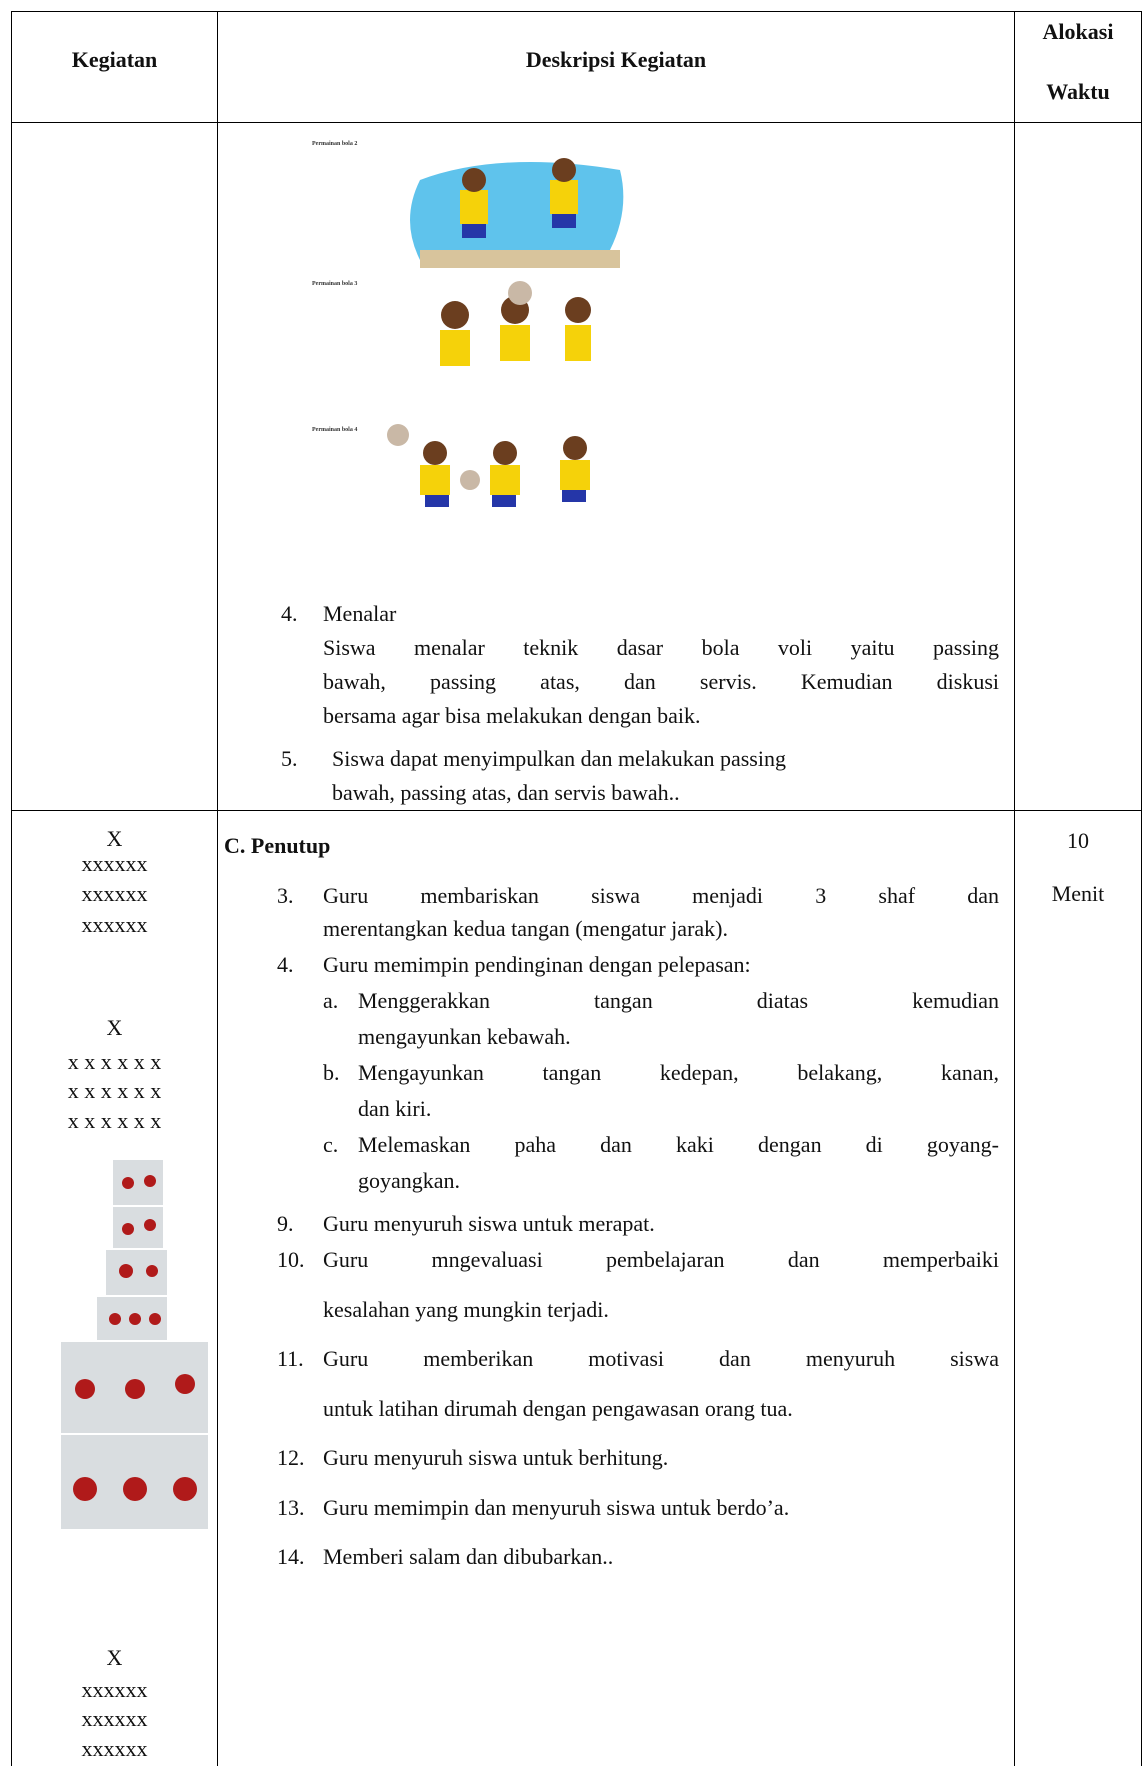 The width and height of the screenshot is (1143, 1766). What do you see at coordinates (1078, 840) in the screenshot?
I see `time: 10` at bounding box center [1078, 840].